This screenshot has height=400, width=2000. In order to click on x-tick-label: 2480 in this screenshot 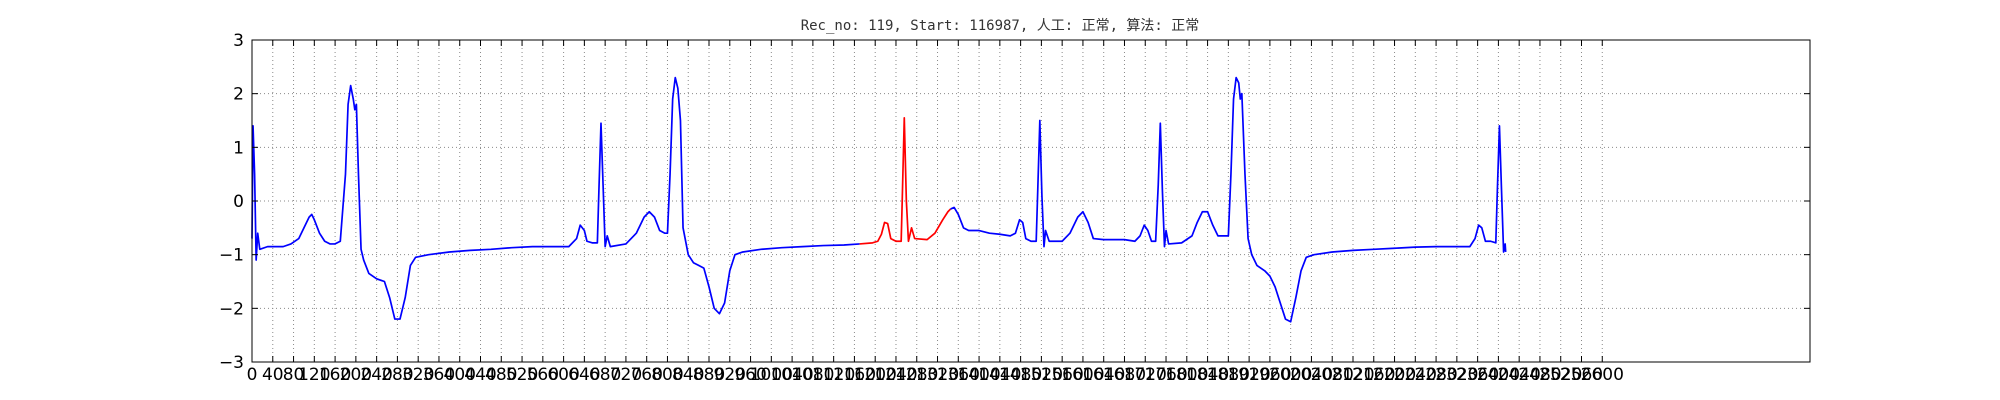, I will do `click(1539, 375)`.